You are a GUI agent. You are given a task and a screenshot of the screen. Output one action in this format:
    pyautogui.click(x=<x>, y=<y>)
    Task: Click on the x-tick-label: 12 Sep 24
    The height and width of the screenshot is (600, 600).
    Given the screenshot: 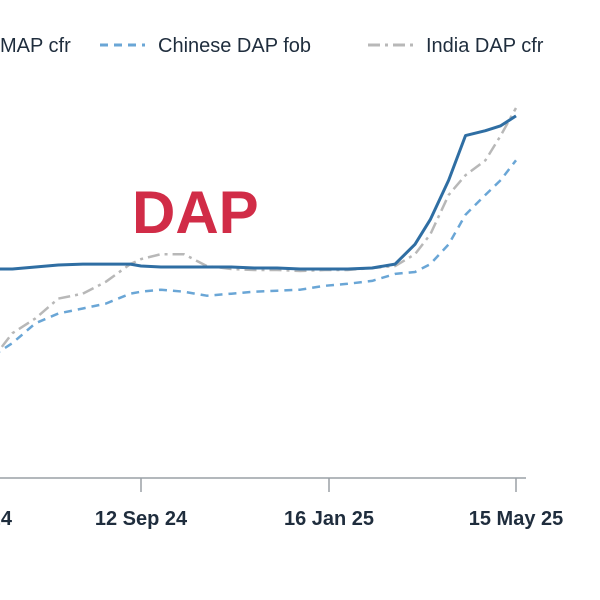 What is the action you would take?
    pyautogui.click(x=141, y=519)
    